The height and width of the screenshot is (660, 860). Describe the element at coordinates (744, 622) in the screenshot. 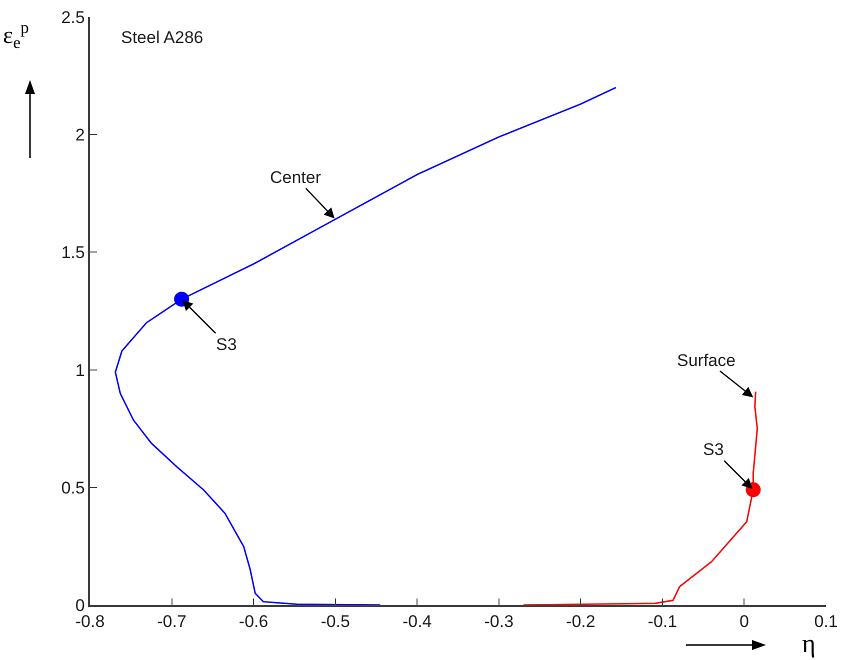

I see `x-tick-label: 0` at that location.